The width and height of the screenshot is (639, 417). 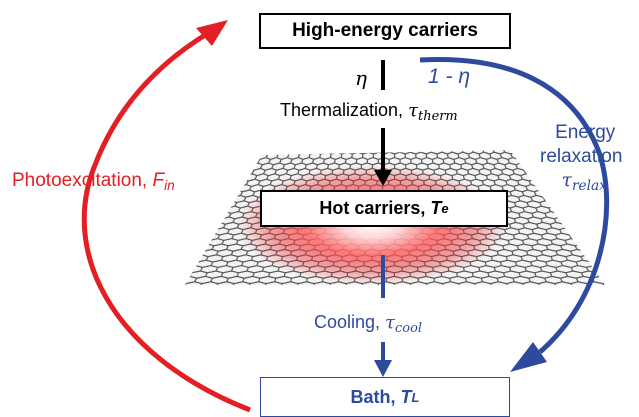 What do you see at coordinates (212, 33) in the screenshot?
I see `photoexcitation-arrowhead` at bounding box center [212, 33].